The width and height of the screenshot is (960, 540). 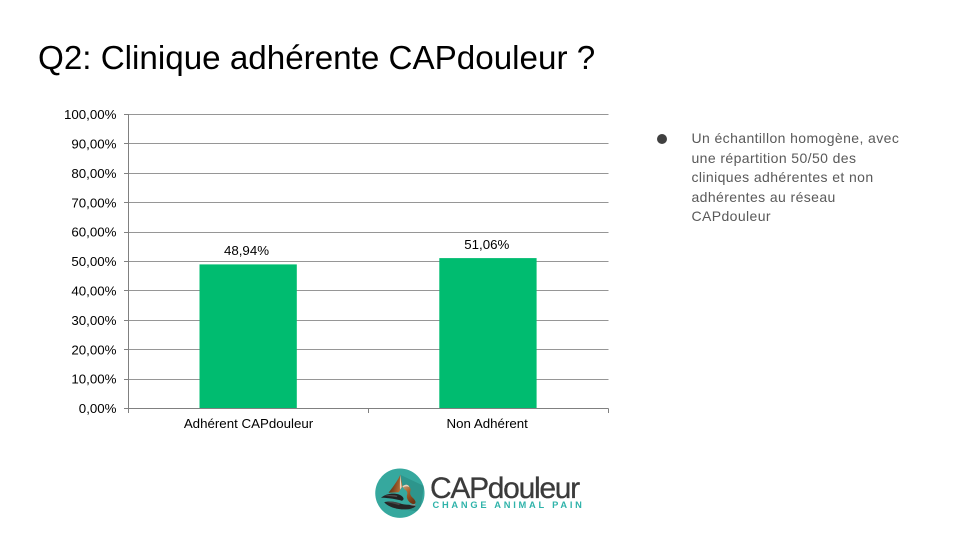 I want to click on svg-text: 100,00%, so click(x=90, y=114).